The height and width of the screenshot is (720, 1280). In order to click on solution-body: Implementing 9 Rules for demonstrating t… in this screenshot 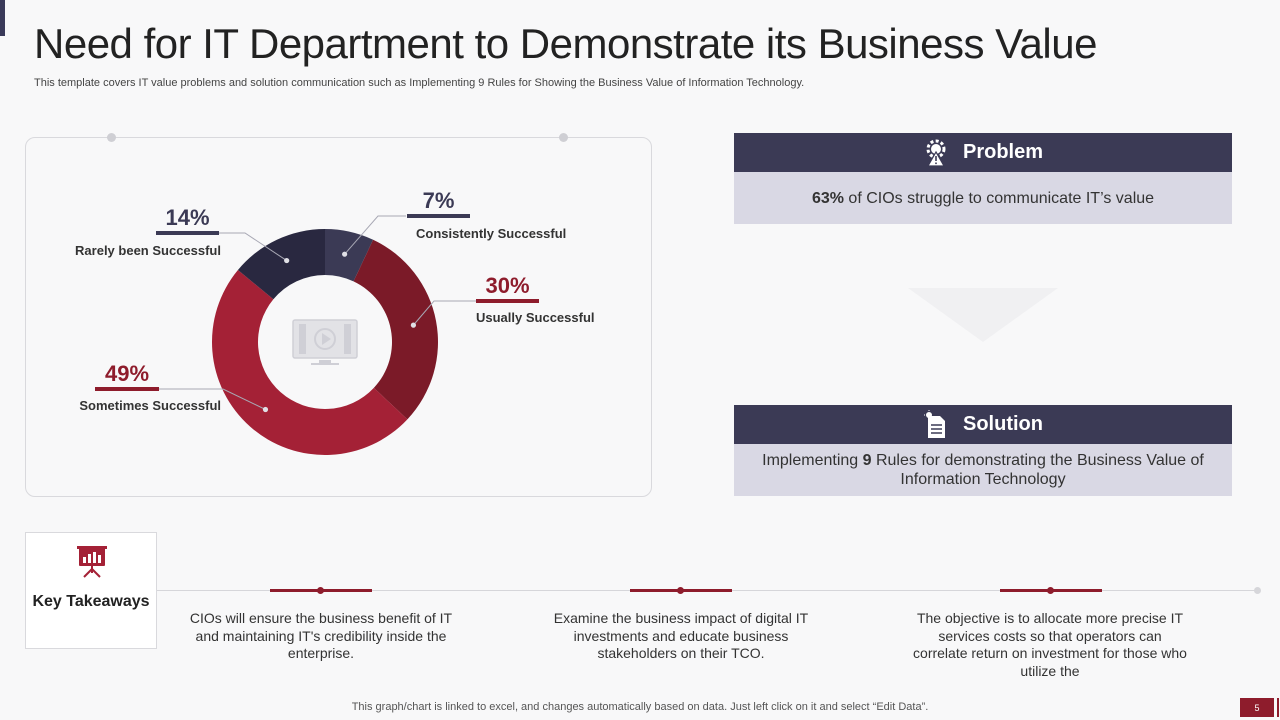, I will do `click(983, 470)`.